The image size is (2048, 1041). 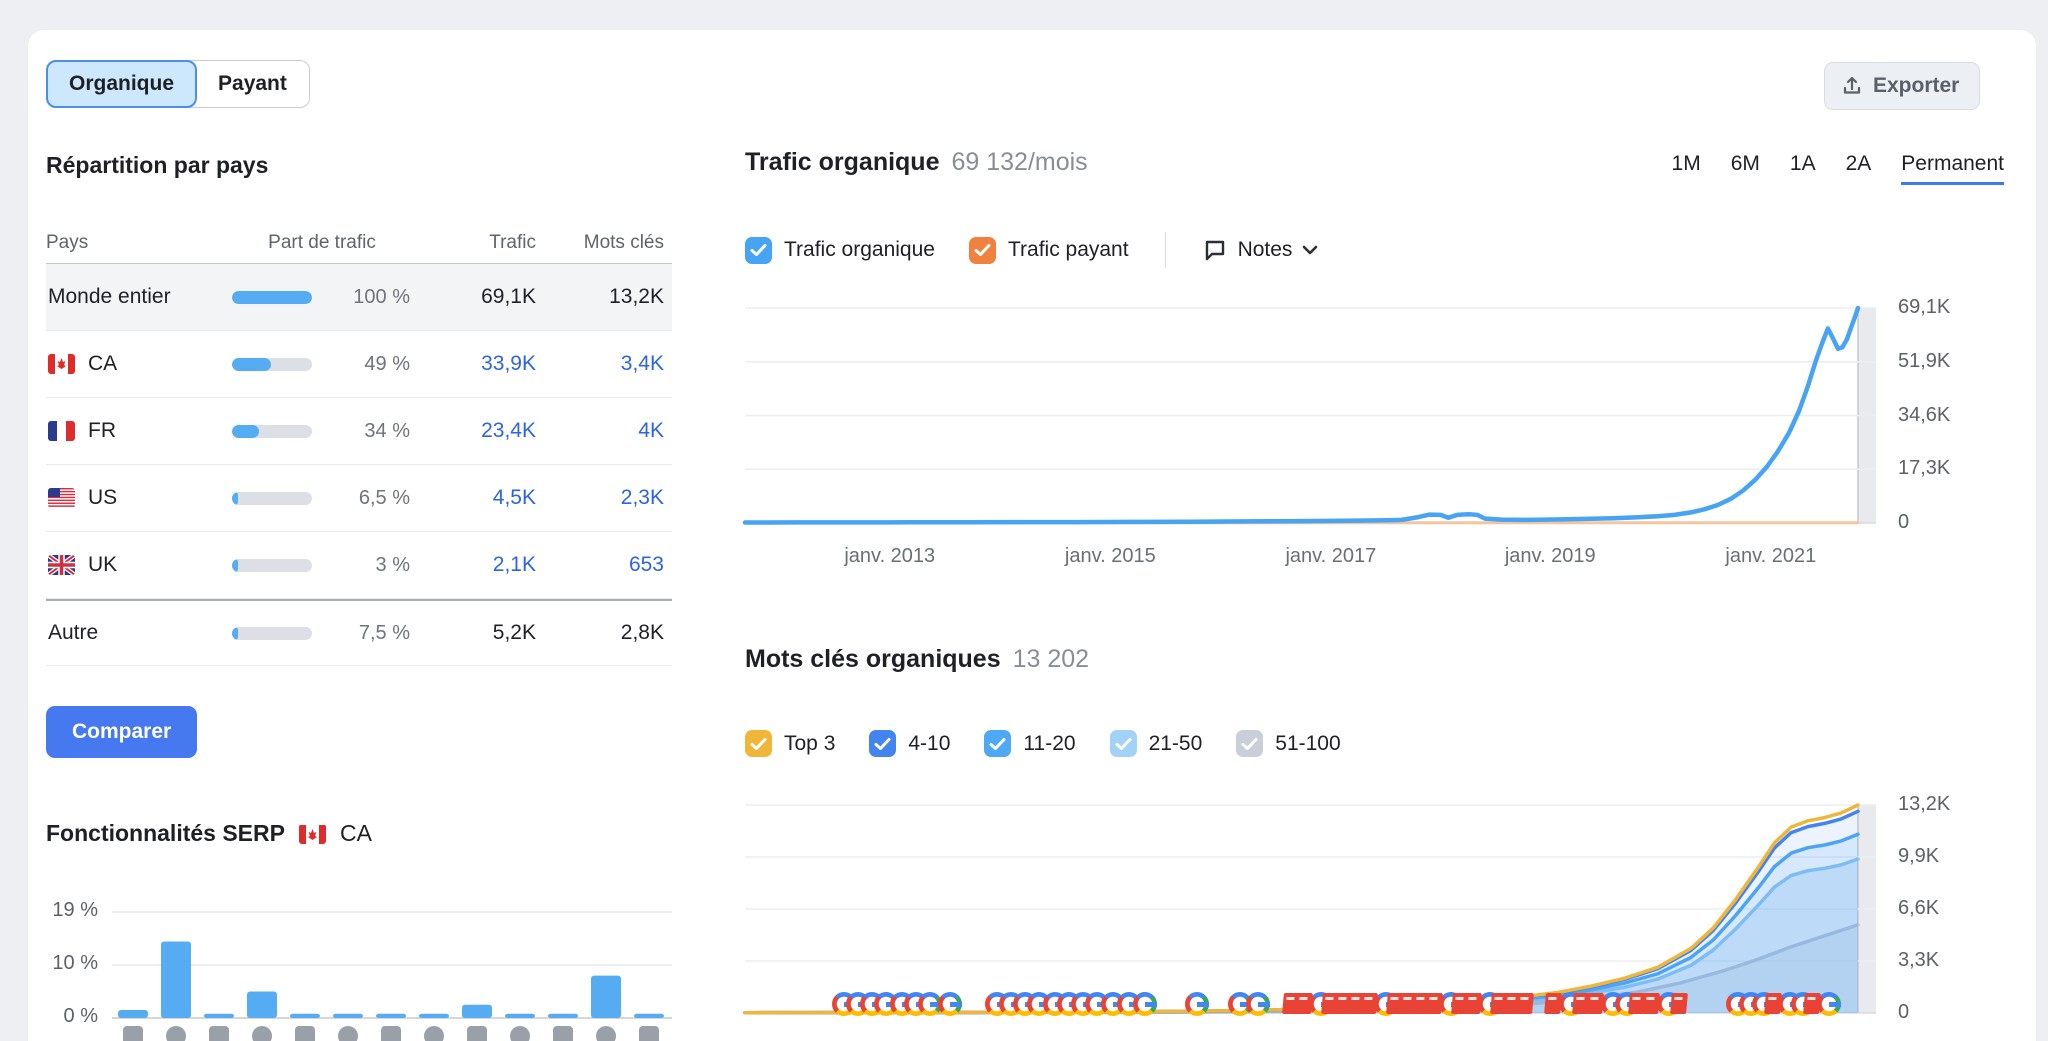 What do you see at coordinates (1068, 249) in the screenshot?
I see `legend-label: Trafic payant` at bounding box center [1068, 249].